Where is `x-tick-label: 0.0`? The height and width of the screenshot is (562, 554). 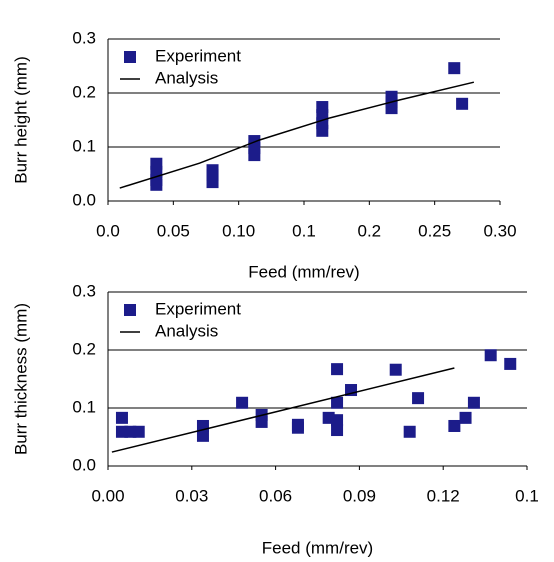
x-tick-label: 0.0 is located at coordinates (108, 230).